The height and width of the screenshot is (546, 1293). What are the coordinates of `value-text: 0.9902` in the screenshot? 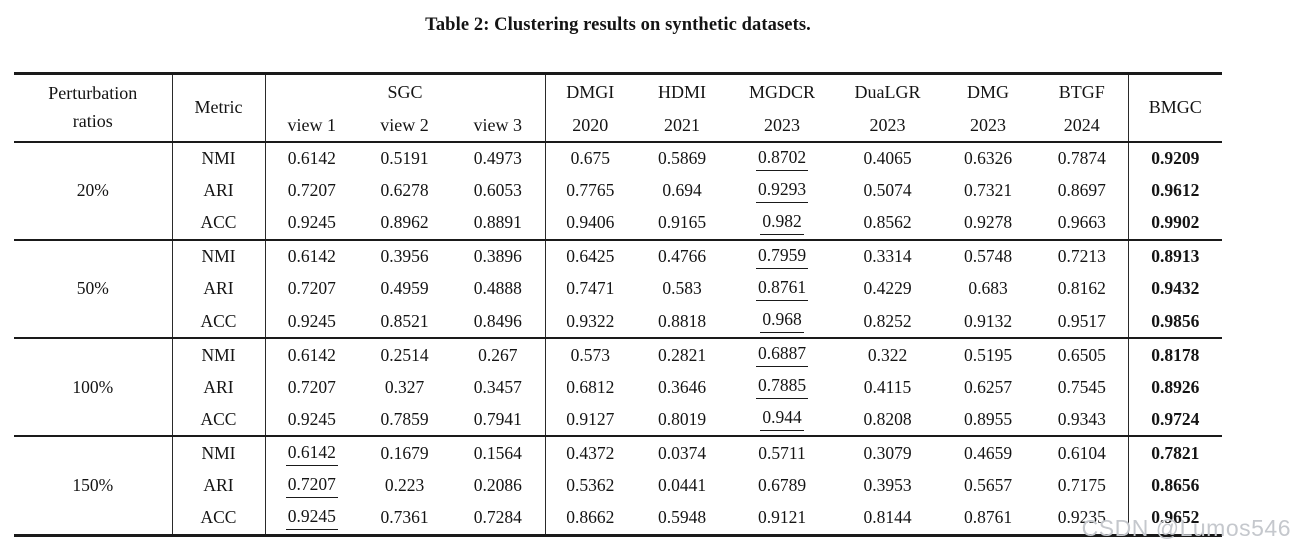 It's located at (1175, 222).